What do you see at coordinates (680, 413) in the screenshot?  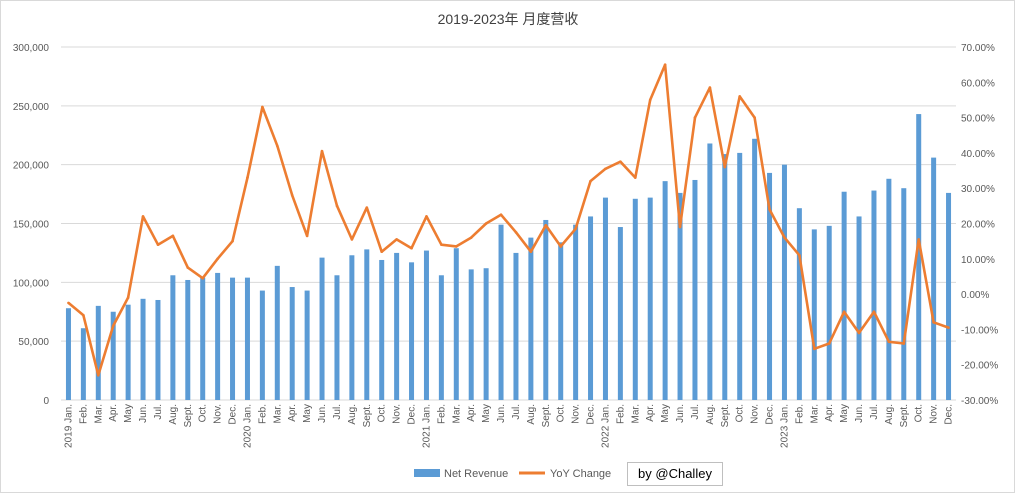 I see `x-axis-tick-label: Jun.` at bounding box center [680, 413].